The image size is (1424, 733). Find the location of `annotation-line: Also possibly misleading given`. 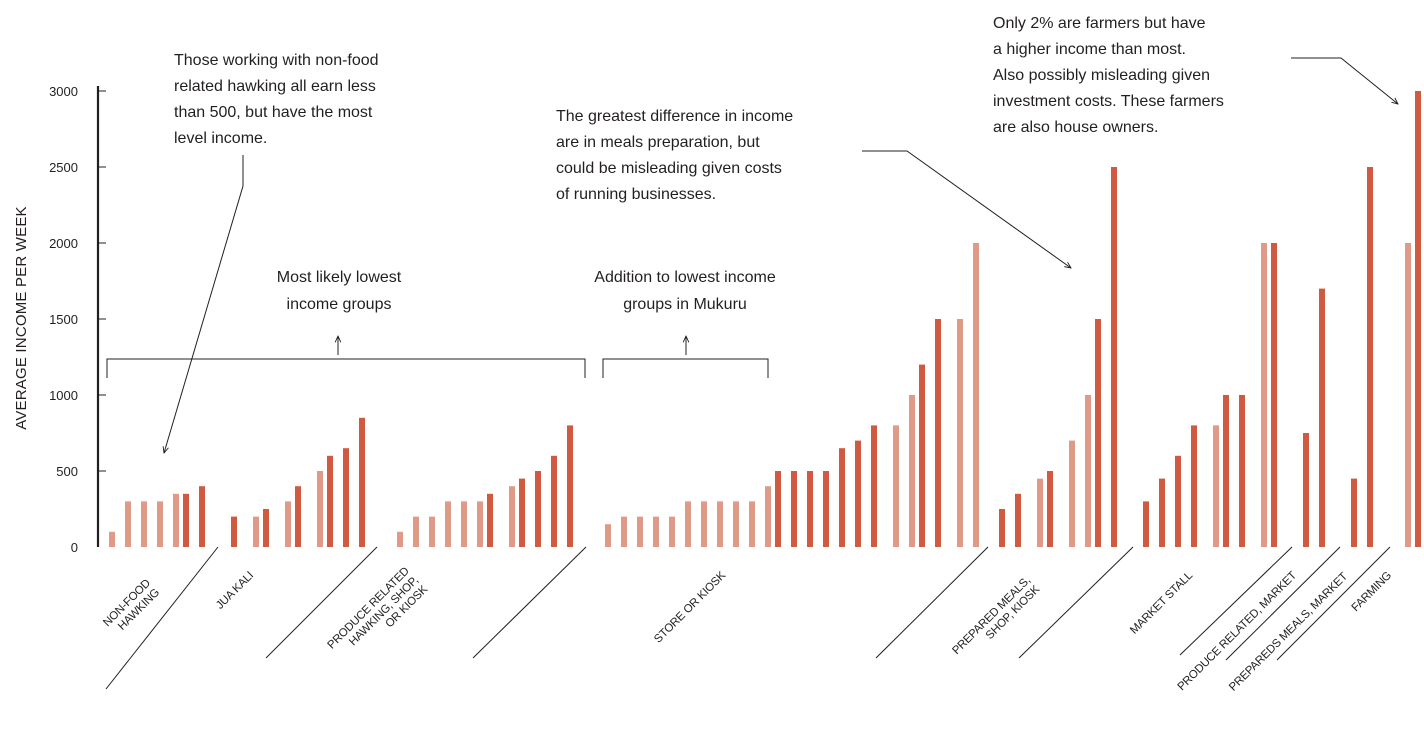

annotation-line: Also possibly misleading given is located at coordinates (1101, 75).